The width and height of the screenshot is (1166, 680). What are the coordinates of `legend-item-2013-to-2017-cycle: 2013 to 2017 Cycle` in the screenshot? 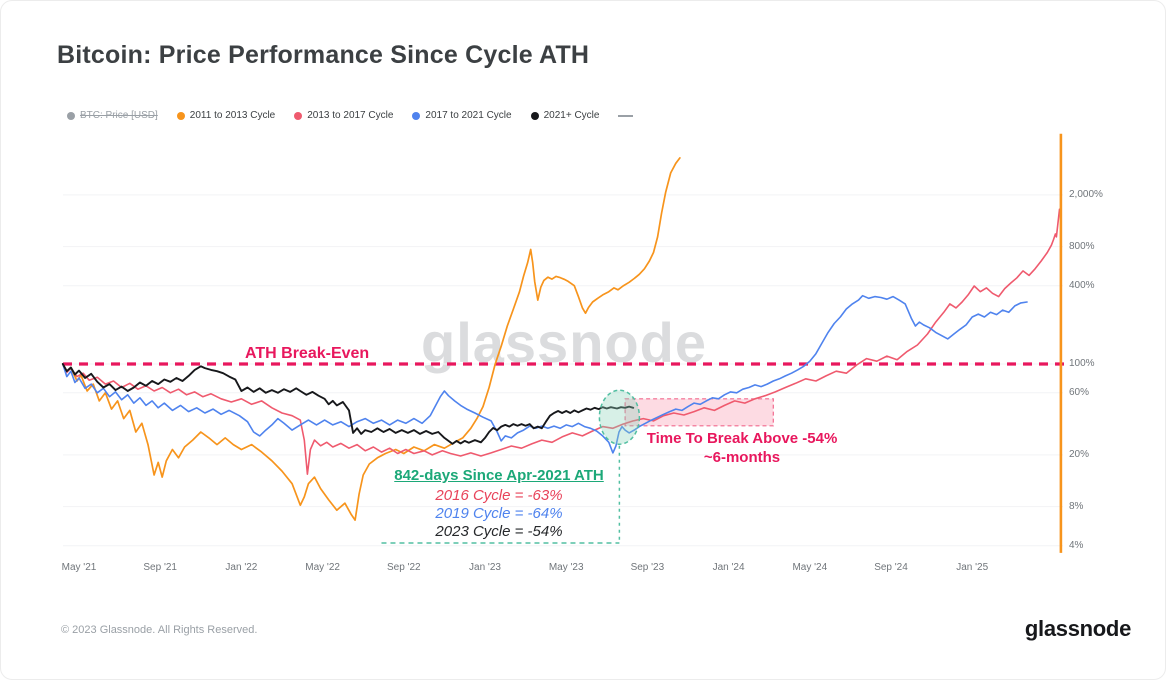 It's located at (343, 115).